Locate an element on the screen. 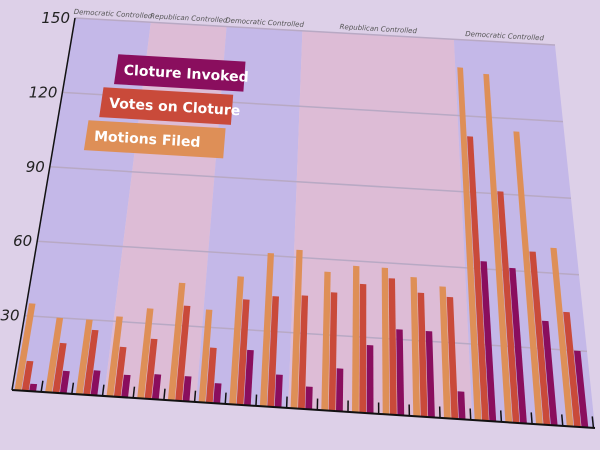 This screenshot has height=450, width=600. legend-swatch-votes-on-cloture is located at coordinates (166, 106).